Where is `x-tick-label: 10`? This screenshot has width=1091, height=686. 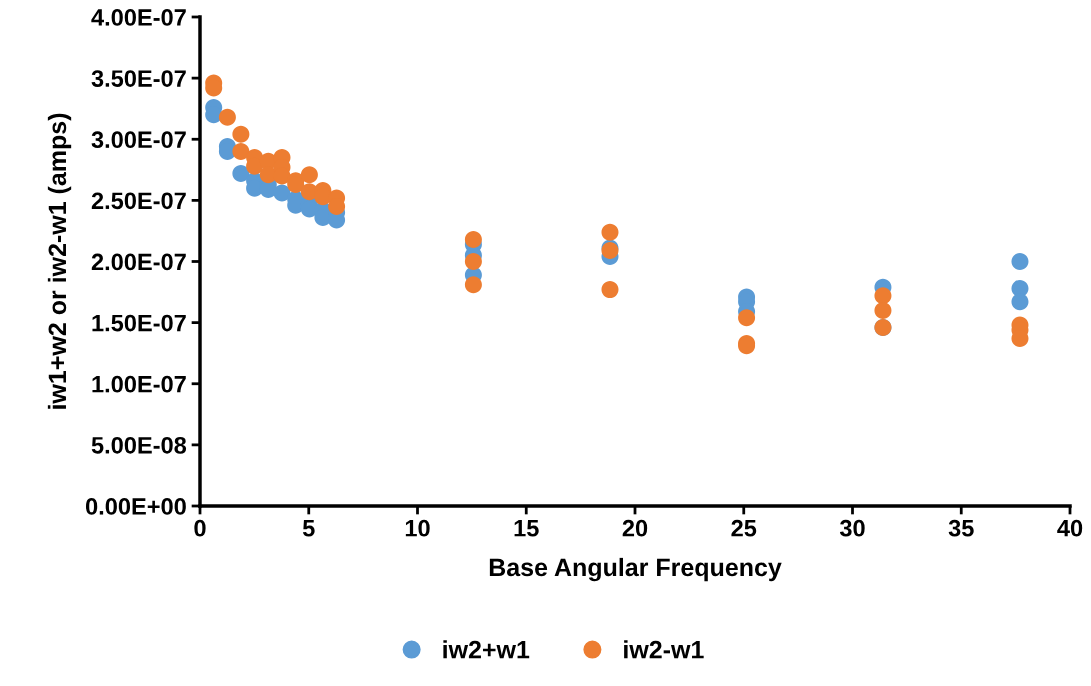
x-tick-label: 10 is located at coordinates (417, 528).